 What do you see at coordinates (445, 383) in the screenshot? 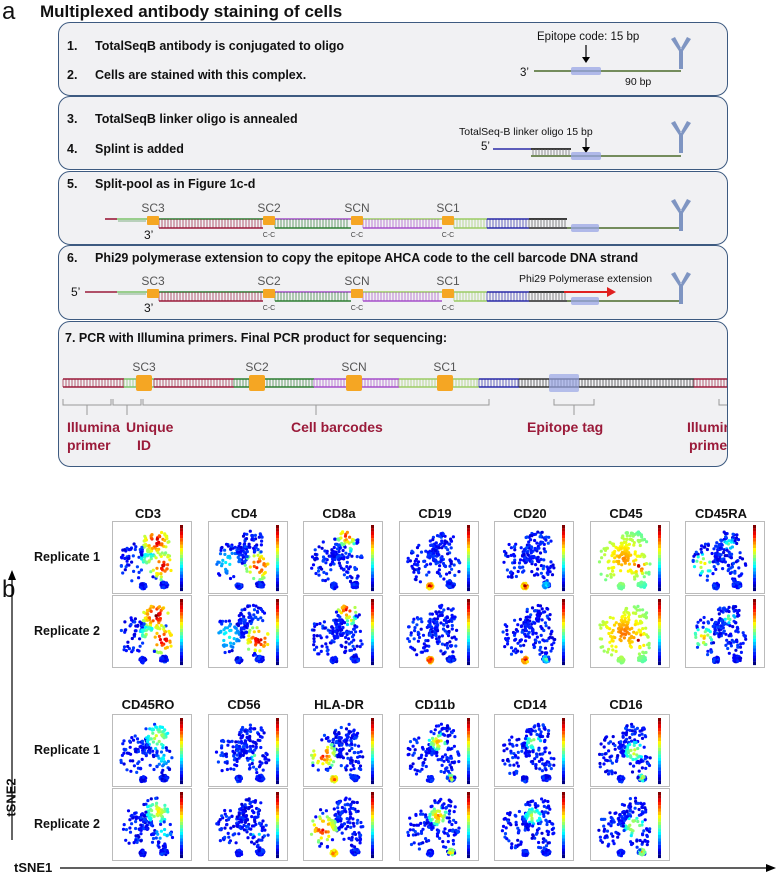
I see `barcode-block` at bounding box center [445, 383].